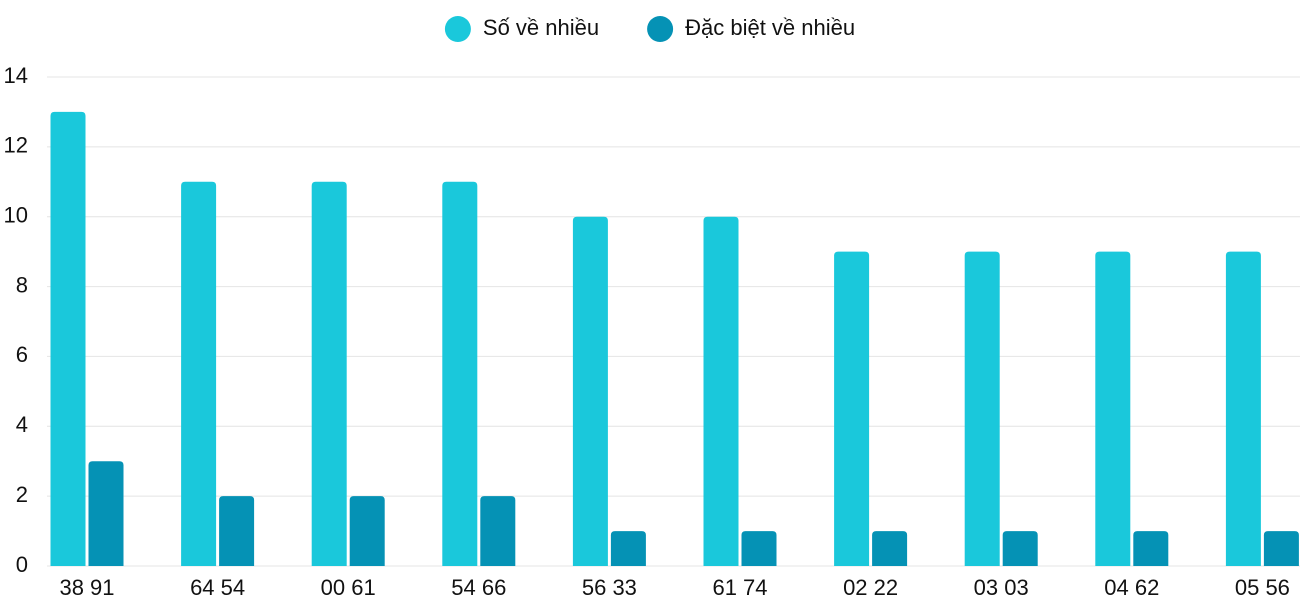 The height and width of the screenshot is (600, 1300). What do you see at coordinates (478, 587) in the screenshot?
I see `x-tick-label: 54 66` at bounding box center [478, 587].